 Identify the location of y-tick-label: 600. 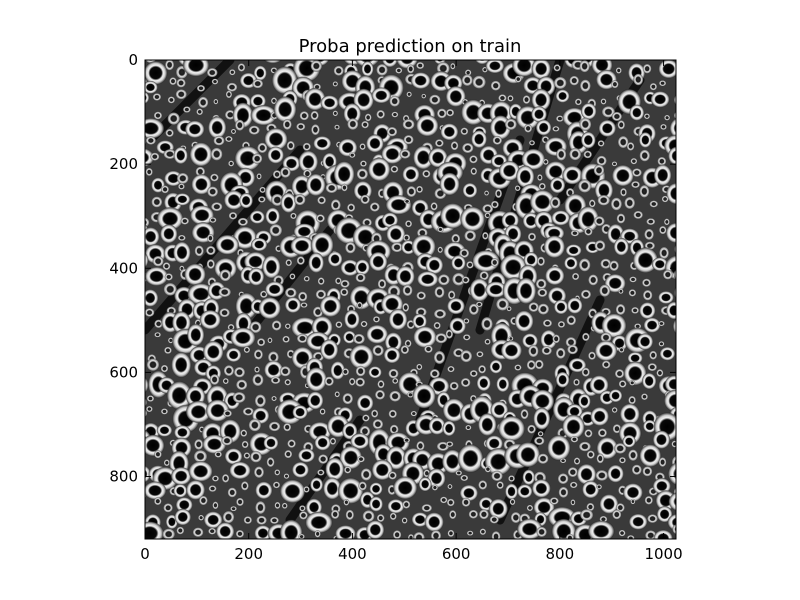
(123, 372).